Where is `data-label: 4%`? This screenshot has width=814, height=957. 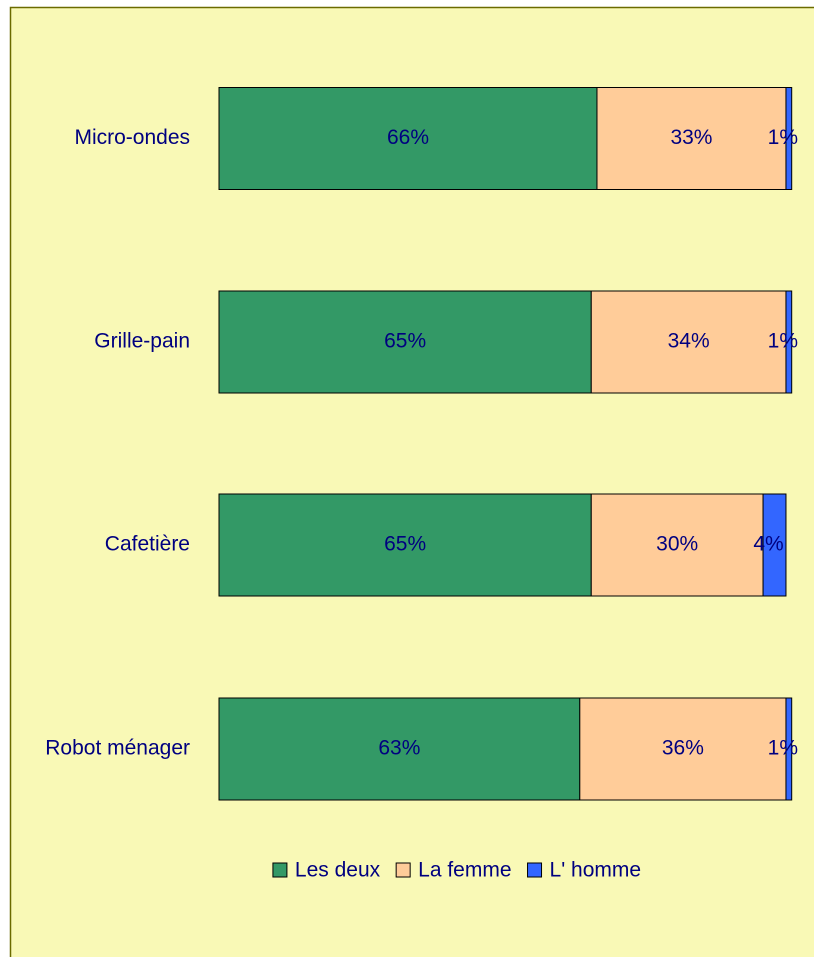
data-label: 4% is located at coordinates (768, 544).